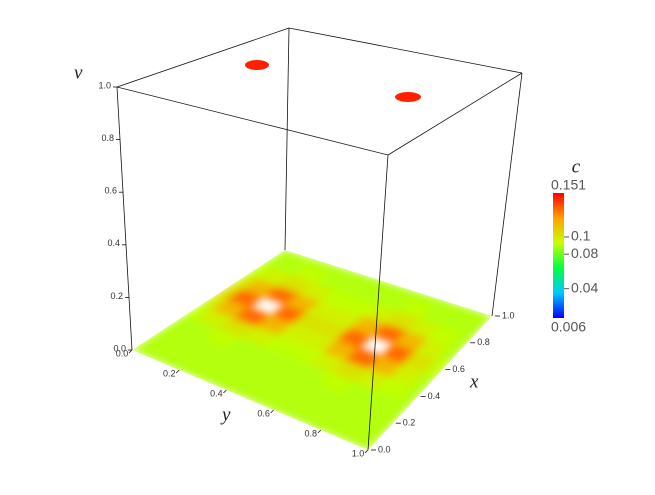 The image size is (655, 495). Describe the element at coordinates (116, 296) in the screenshot. I see `v-tick-label: 0.2` at that location.